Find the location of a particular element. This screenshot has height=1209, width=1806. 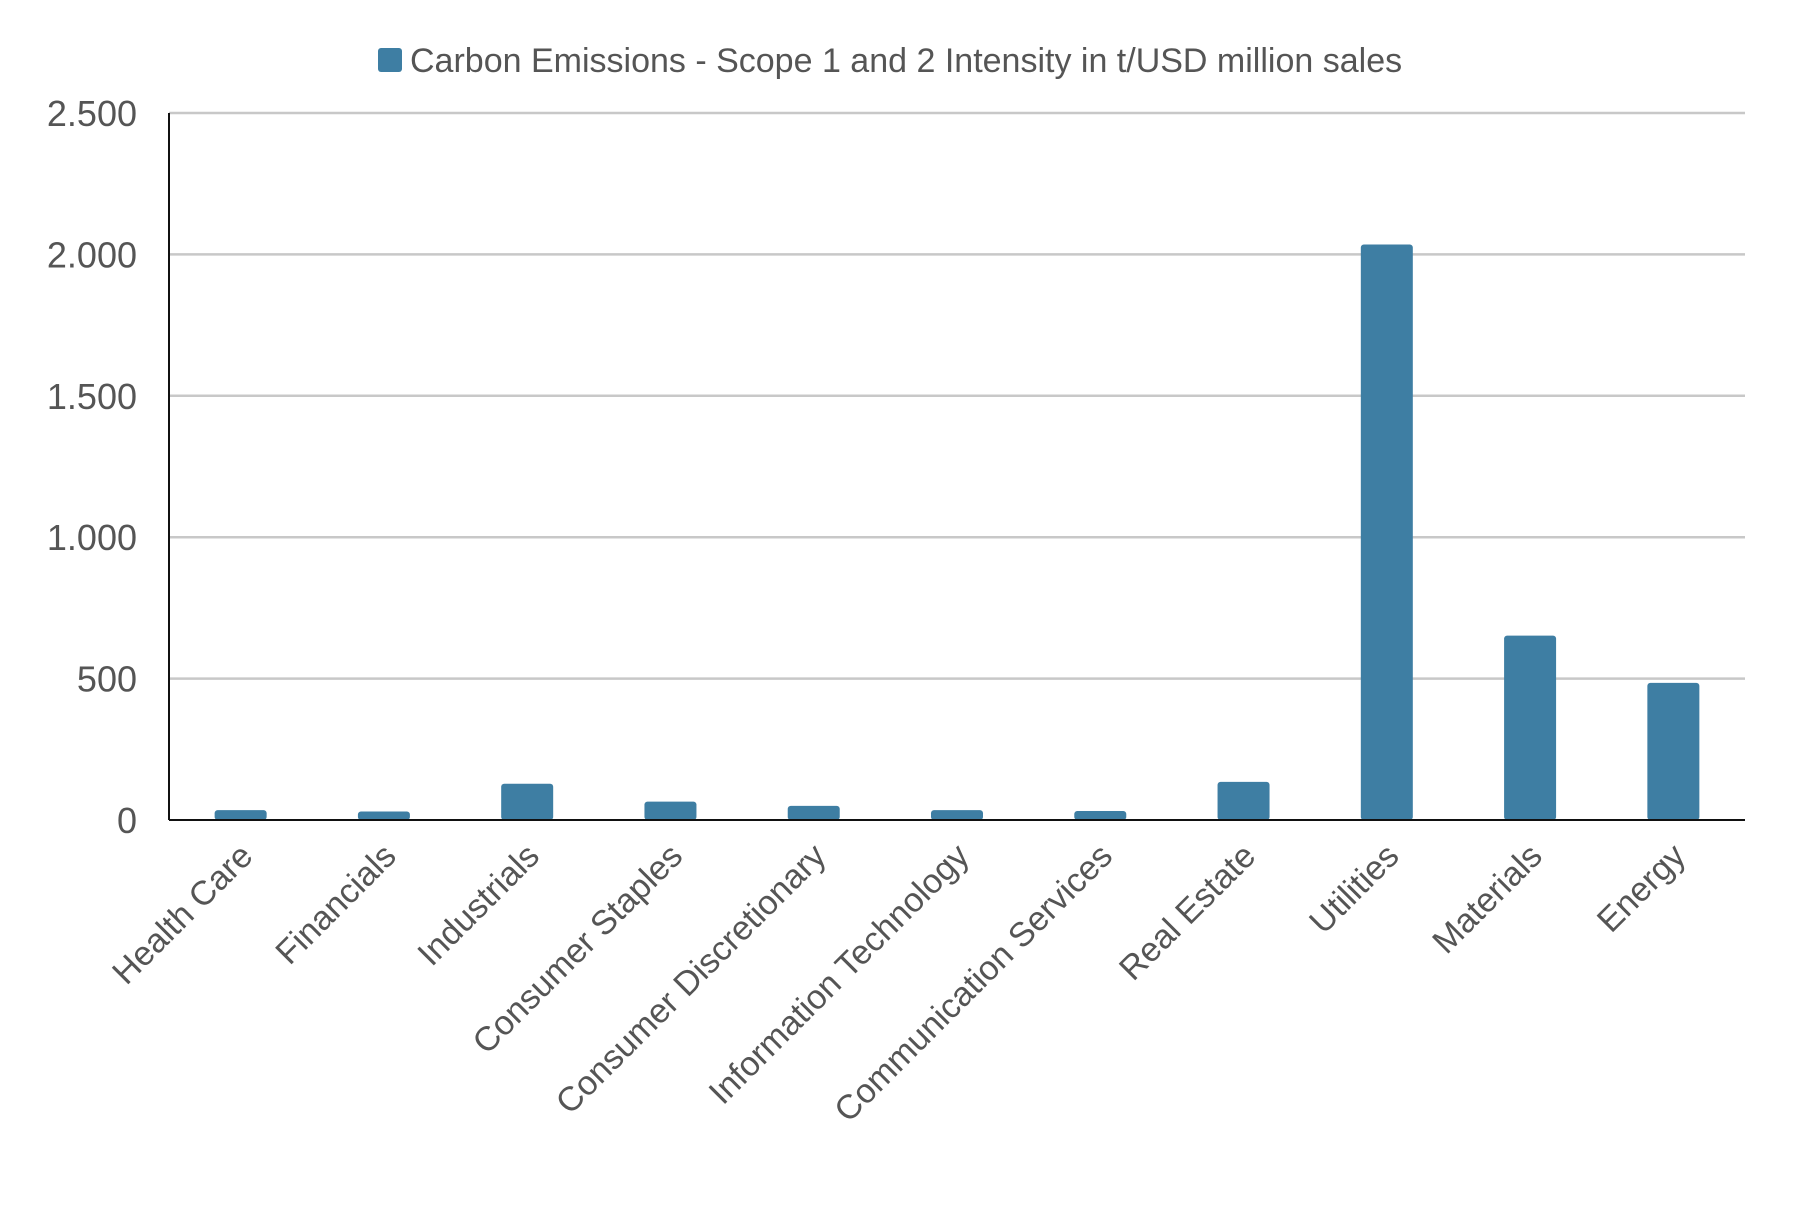

x-category-label: Communication Services is located at coordinates (973, 983).